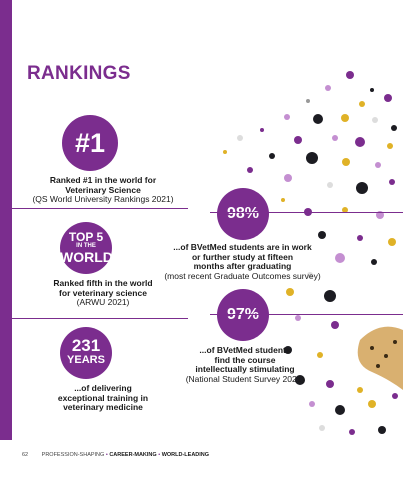  I want to click on years-text-line3: veterinary medicine, so click(103, 407).